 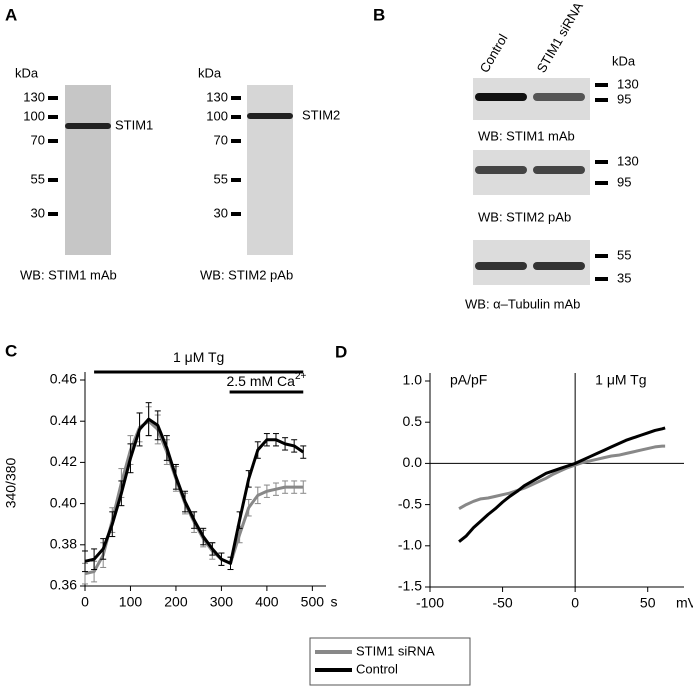 I want to click on lane-label: STIM1 siRNA, so click(x=560, y=37).